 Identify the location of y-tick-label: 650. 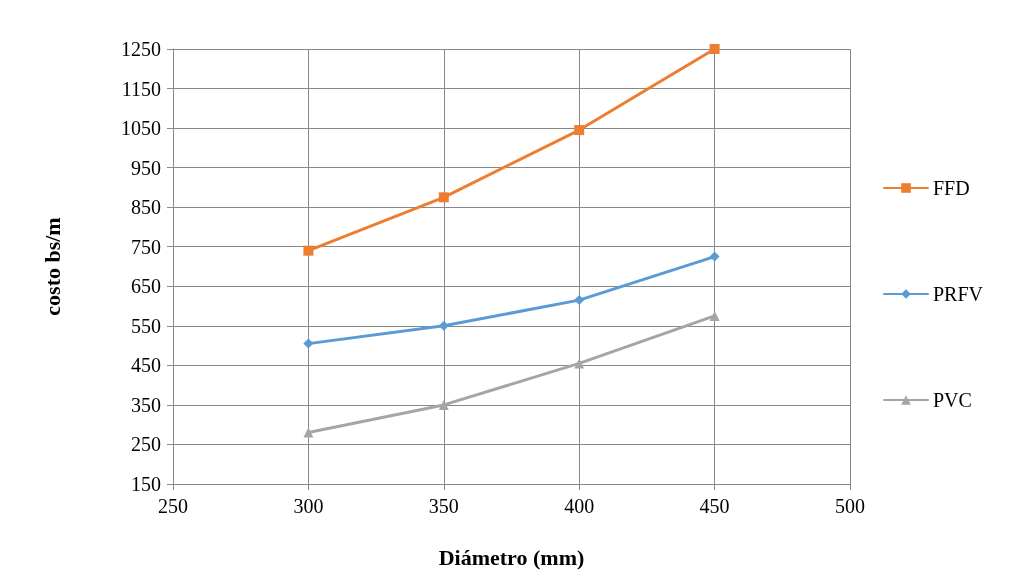
(146, 286).